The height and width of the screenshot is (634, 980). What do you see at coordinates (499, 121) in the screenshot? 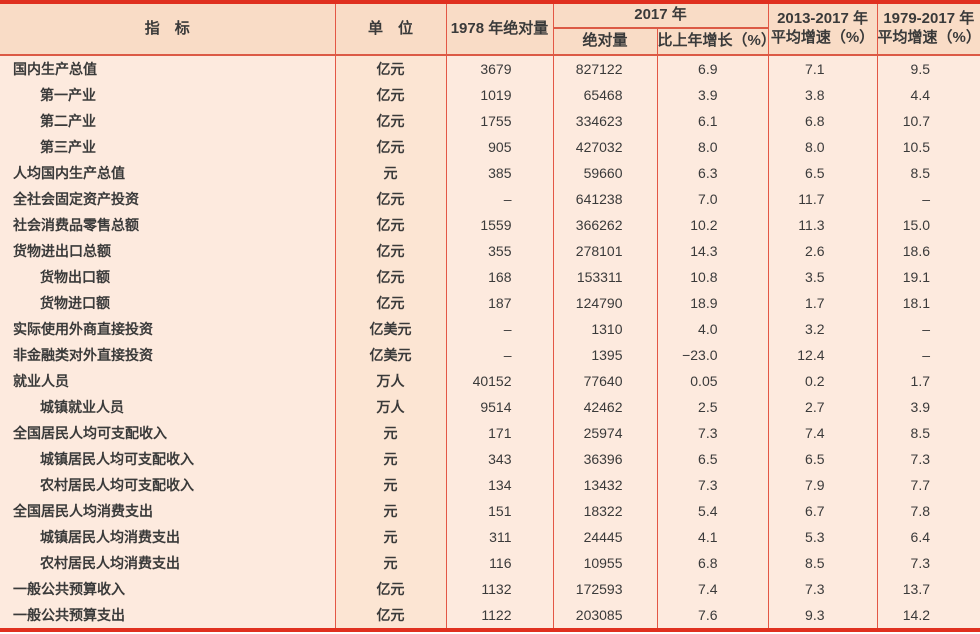
I see `value-1978-cell: 1755` at bounding box center [499, 121].